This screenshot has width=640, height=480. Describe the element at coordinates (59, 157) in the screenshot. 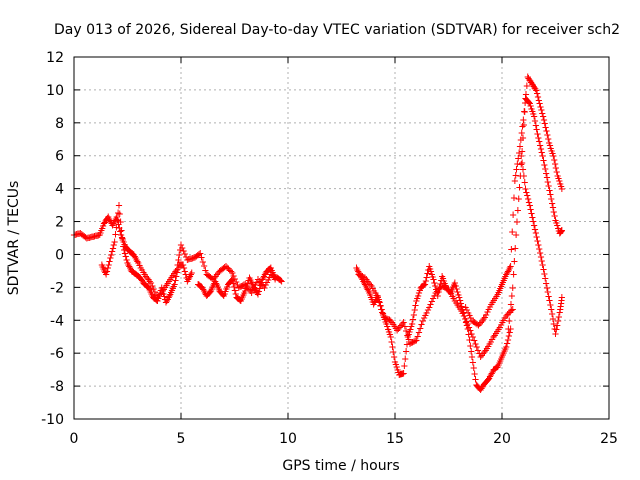

I see `y-tick-label: 6` at that location.